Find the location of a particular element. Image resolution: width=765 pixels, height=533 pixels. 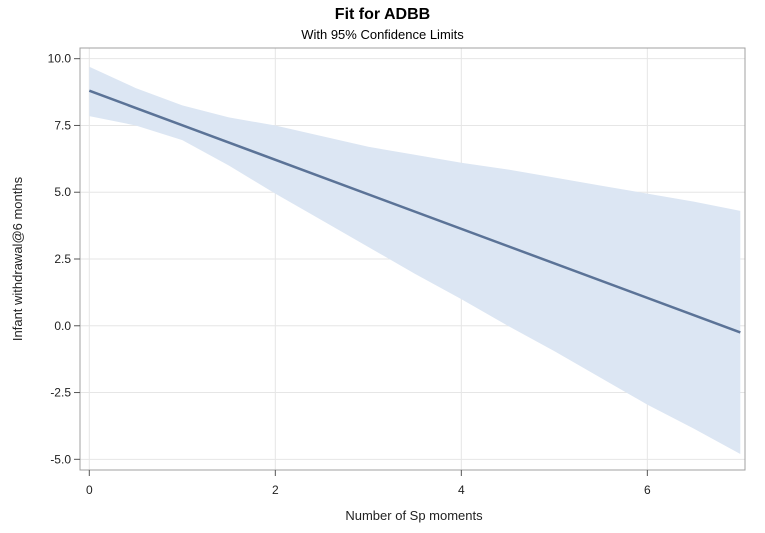

x-tick-label: 0 is located at coordinates (89, 490).